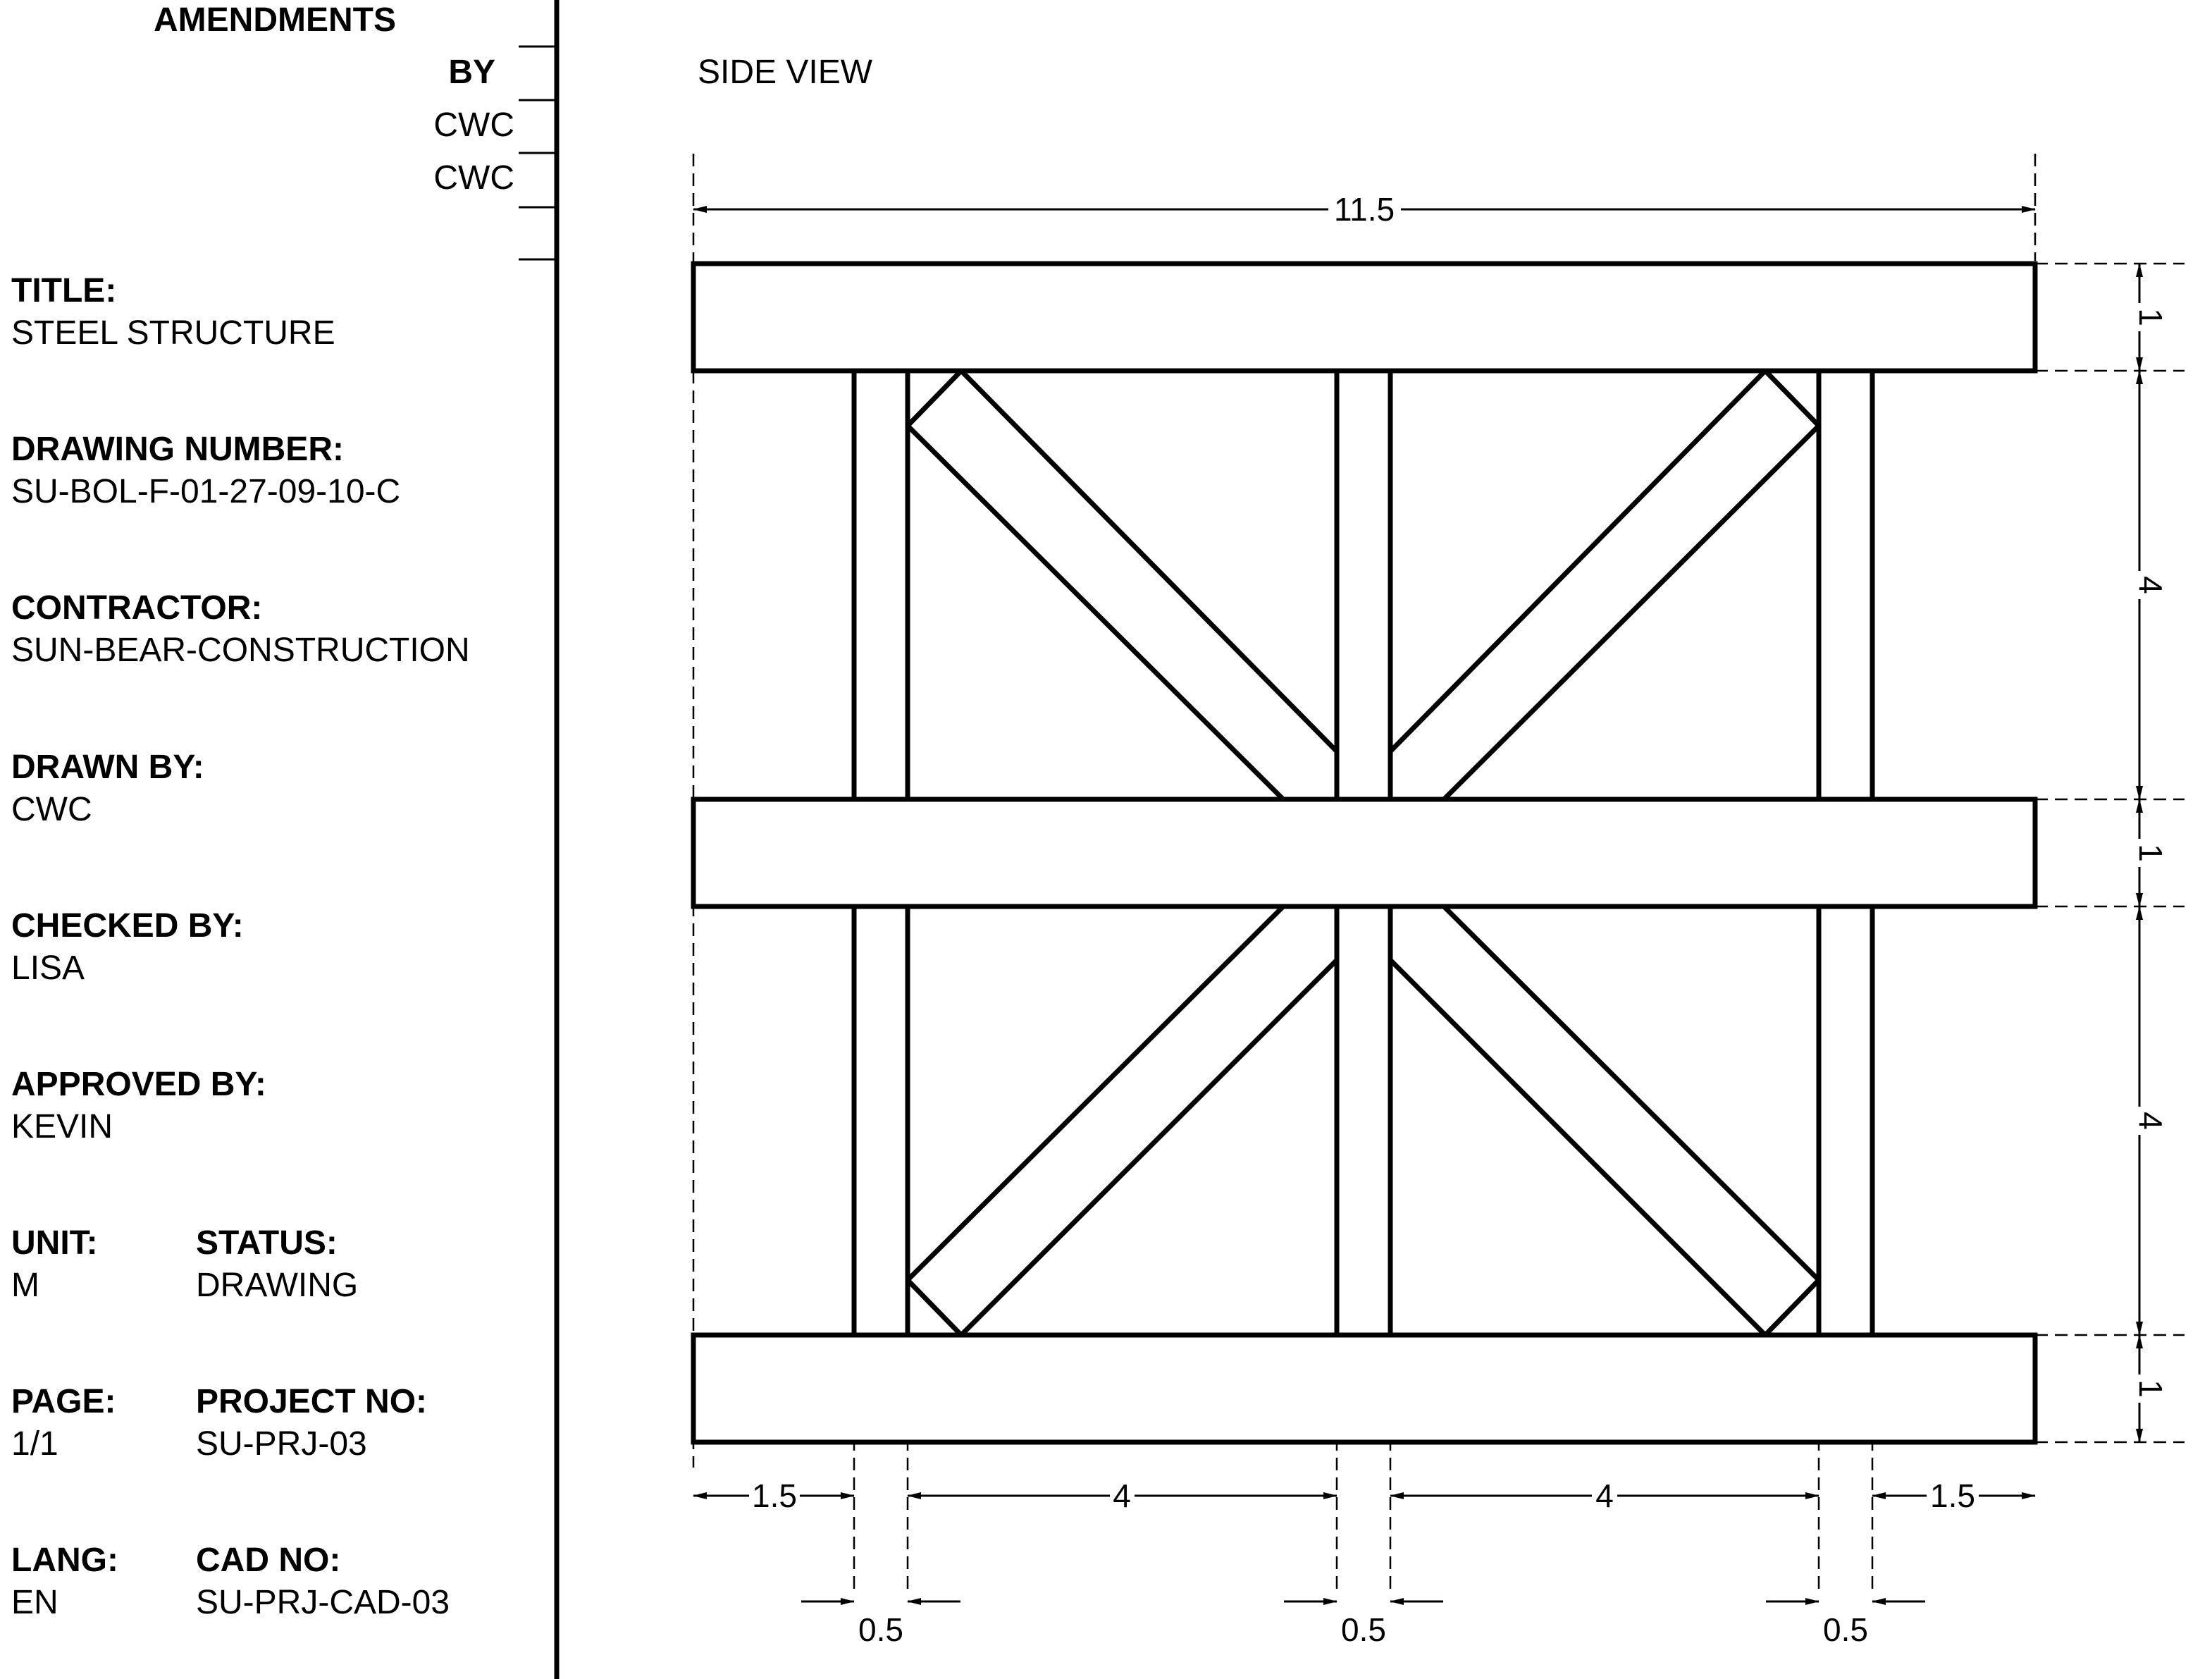 This screenshot has width=2212, height=1679. I want to click on project-no-label: PROJECT NO:, so click(311, 1401).